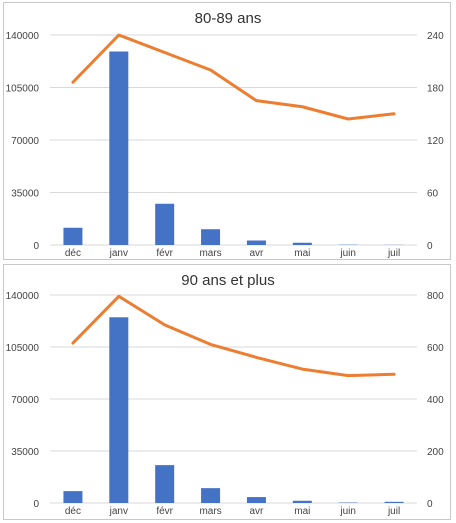 The image size is (456, 523). What do you see at coordinates (433, 194) in the screenshot?
I see `right-axis-tick-label: 60` at bounding box center [433, 194].